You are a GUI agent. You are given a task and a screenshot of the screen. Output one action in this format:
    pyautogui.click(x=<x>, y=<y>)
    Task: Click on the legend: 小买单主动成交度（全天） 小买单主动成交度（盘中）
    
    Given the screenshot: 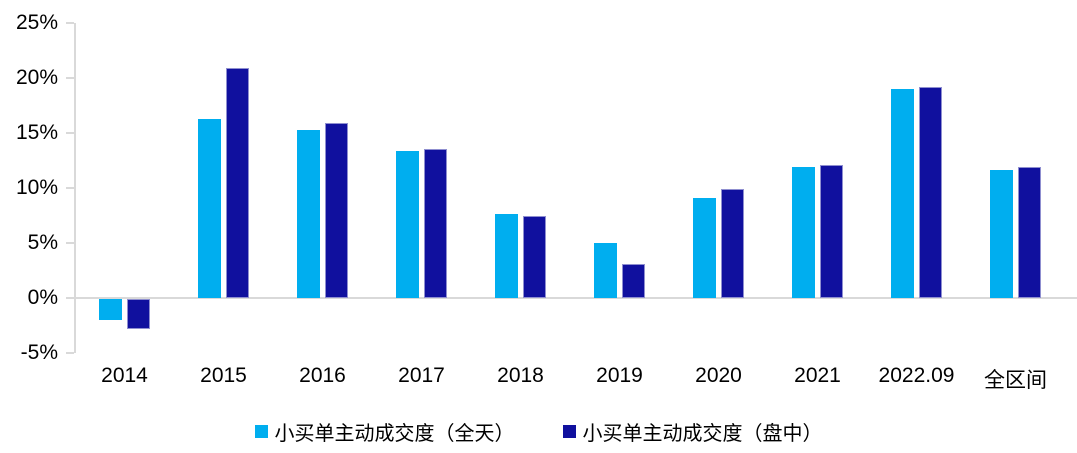 What is the action you would take?
    pyautogui.click(x=538, y=431)
    